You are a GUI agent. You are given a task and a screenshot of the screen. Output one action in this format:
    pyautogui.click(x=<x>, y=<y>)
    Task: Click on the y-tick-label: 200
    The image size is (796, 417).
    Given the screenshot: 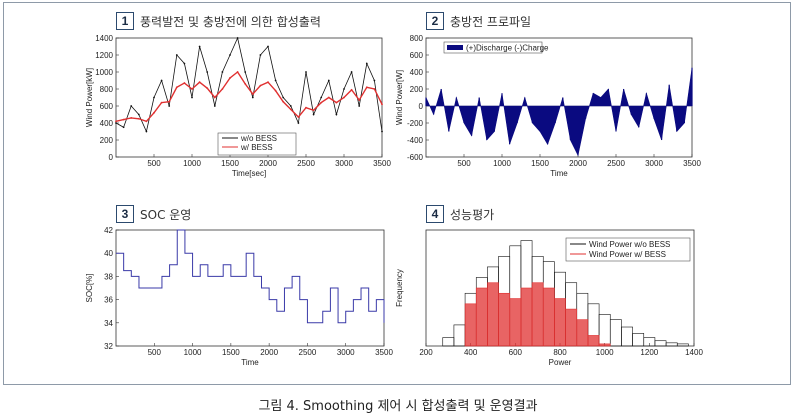 What is the action you would take?
    pyautogui.click(x=107, y=140)
    